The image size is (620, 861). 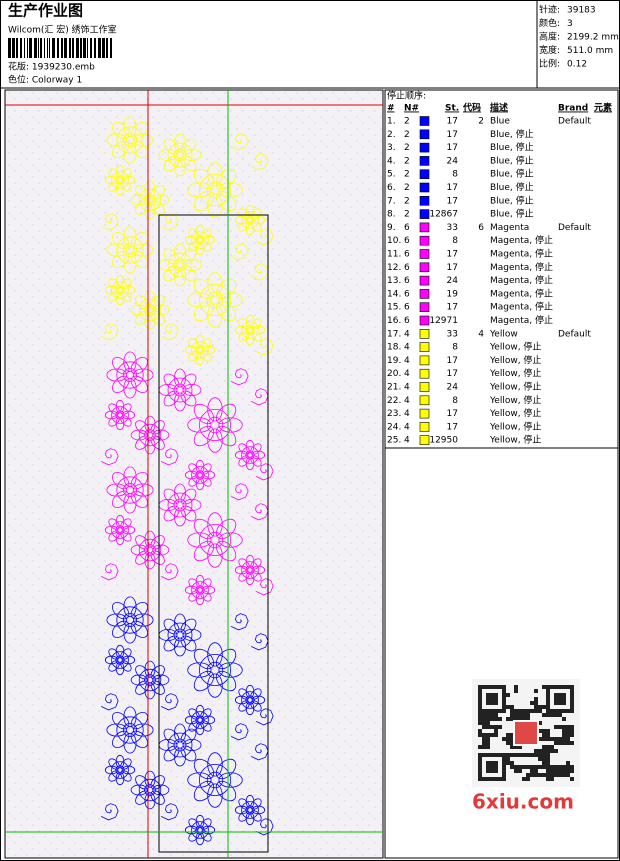 I want to click on row-number: 7., so click(x=391, y=201).